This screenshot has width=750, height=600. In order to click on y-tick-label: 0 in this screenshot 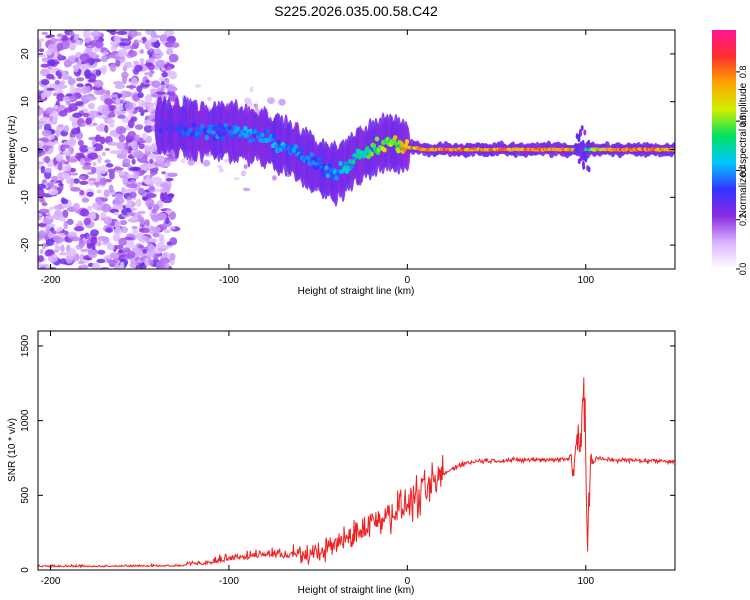, I will do `click(25, 570)`.